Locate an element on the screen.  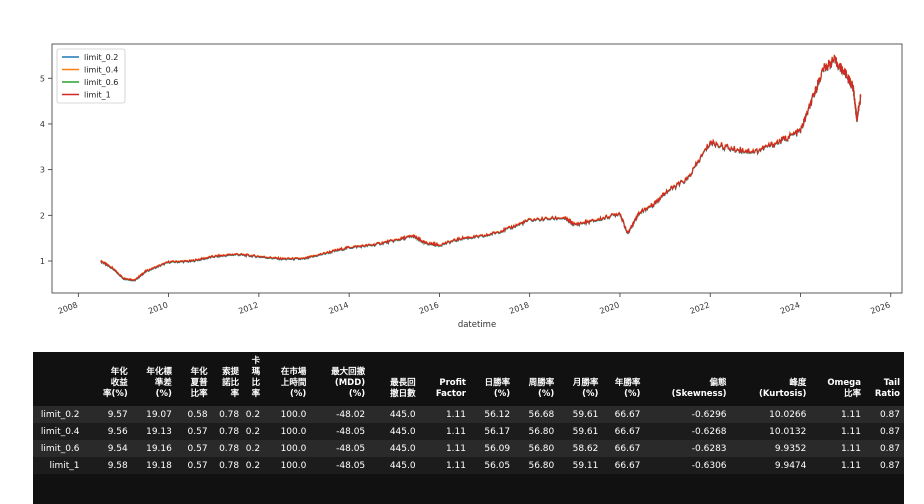
table-cell: 56.12 is located at coordinates (492, 414).